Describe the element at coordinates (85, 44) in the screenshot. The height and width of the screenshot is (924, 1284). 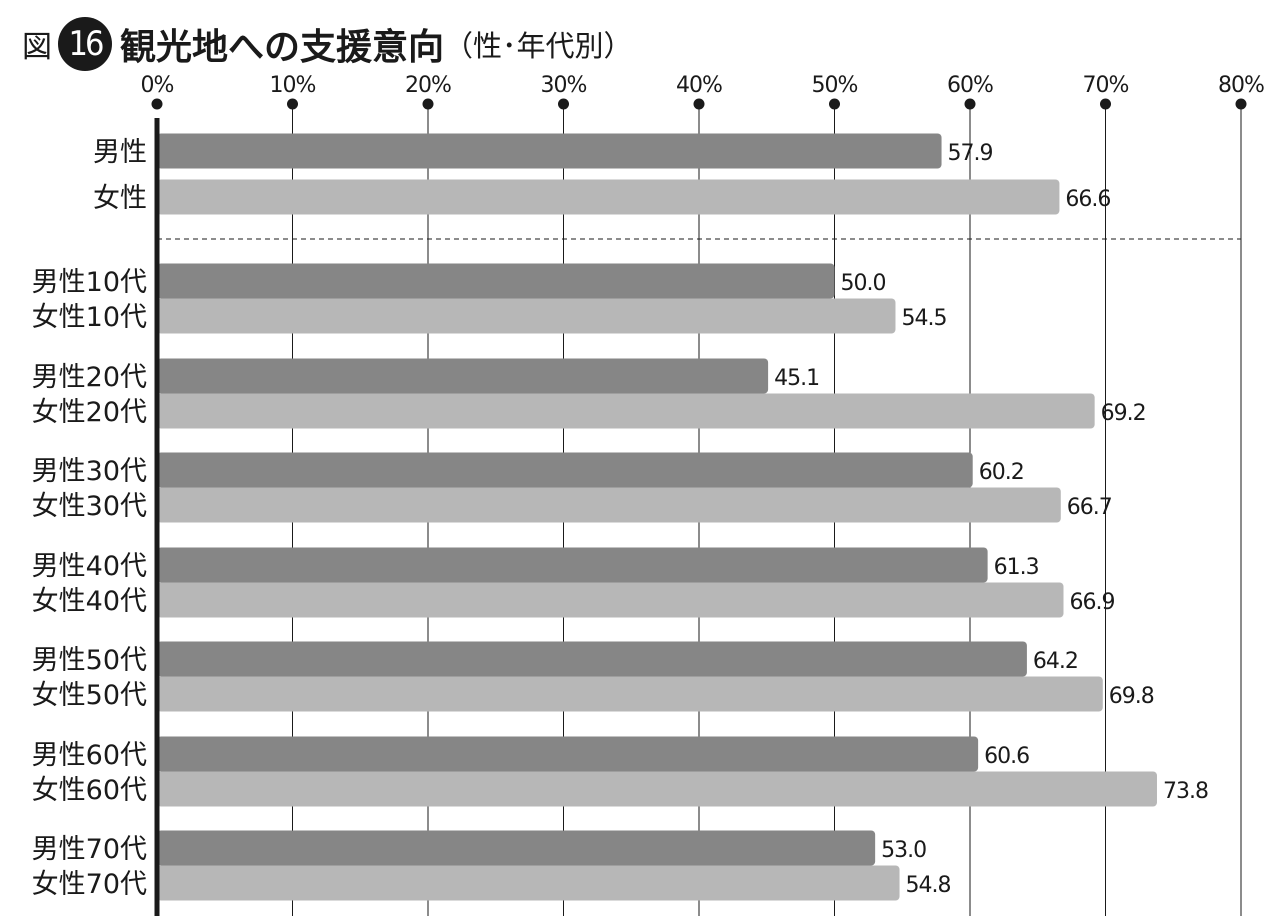
I see `figure-number-badge: 16` at that location.